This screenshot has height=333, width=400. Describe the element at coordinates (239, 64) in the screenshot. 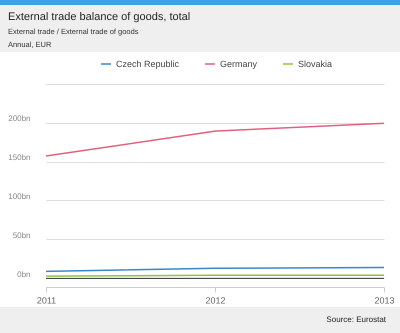

I see `legend-label: Germany` at that location.